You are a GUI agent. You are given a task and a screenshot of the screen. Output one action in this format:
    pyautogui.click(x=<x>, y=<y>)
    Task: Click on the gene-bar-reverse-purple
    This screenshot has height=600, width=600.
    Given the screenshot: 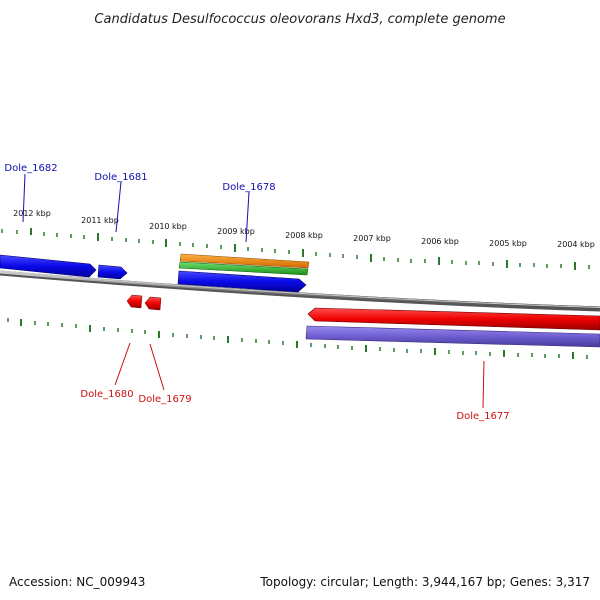 What is the action you would take?
    pyautogui.click(x=452, y=336)
    